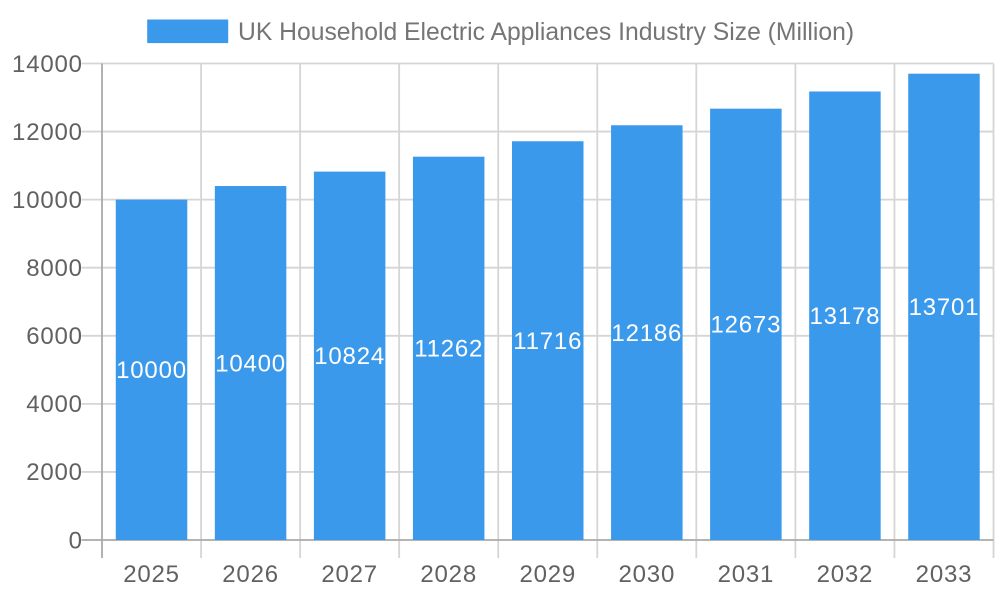  I want to click on svg-text: 11262, so click(448, 349).